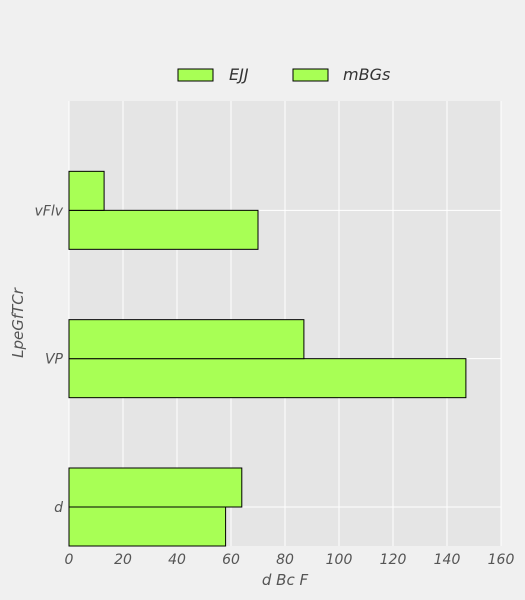 This screenshot has height=600, width=525. Describe the element at coordinates (195, 75) in the screenshot. I see `legend-swatch-ejj` at that location.